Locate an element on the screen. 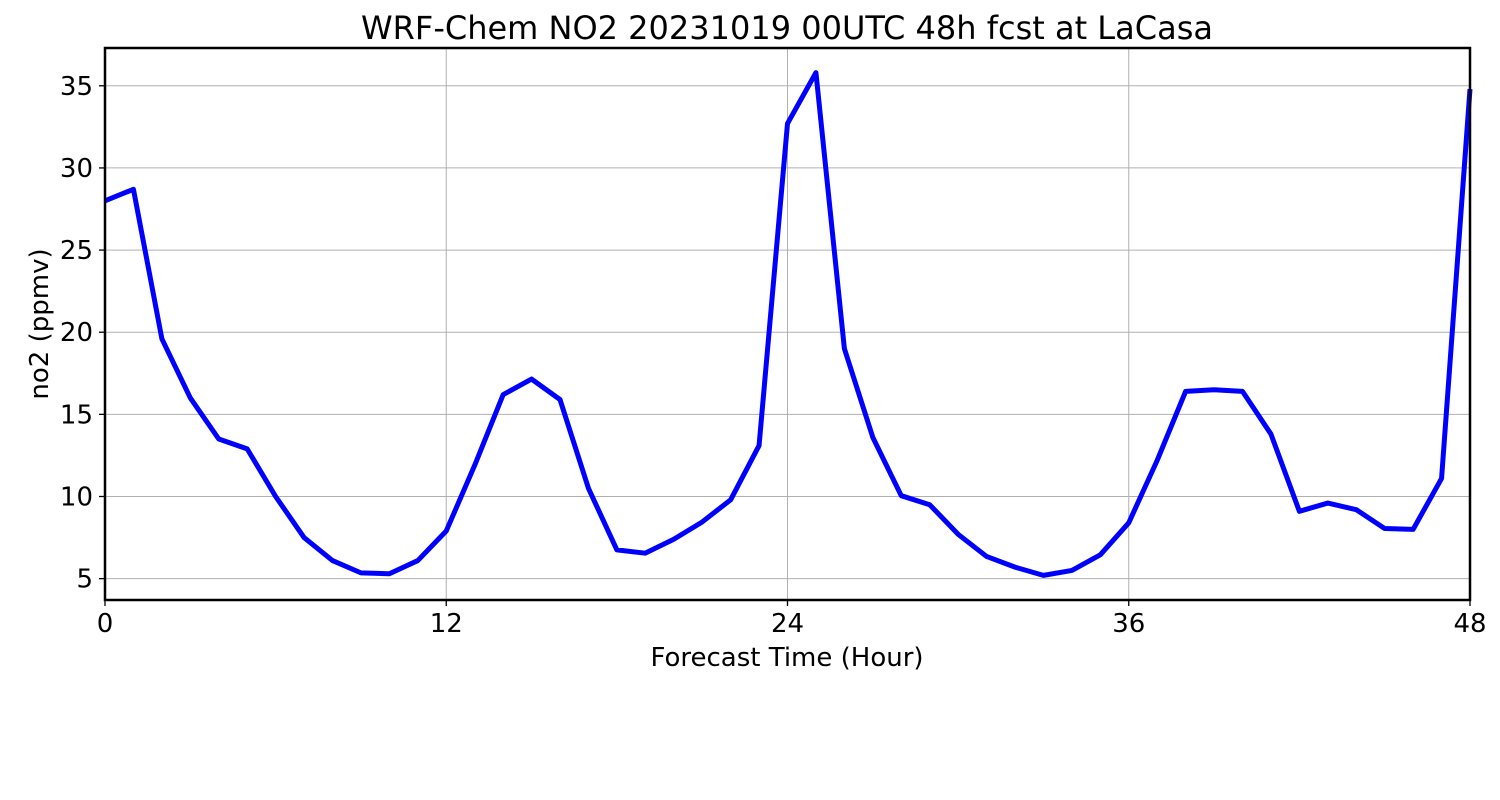 This screenshot has width=1500, height=800. y-tick-label: 10 is located at coordinates (76, 498).